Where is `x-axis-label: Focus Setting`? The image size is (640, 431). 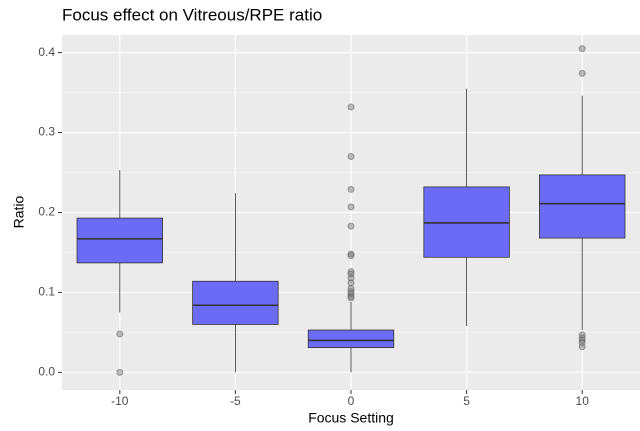 x-axis-label: Focus Setting is located at coordinates (351, 418).